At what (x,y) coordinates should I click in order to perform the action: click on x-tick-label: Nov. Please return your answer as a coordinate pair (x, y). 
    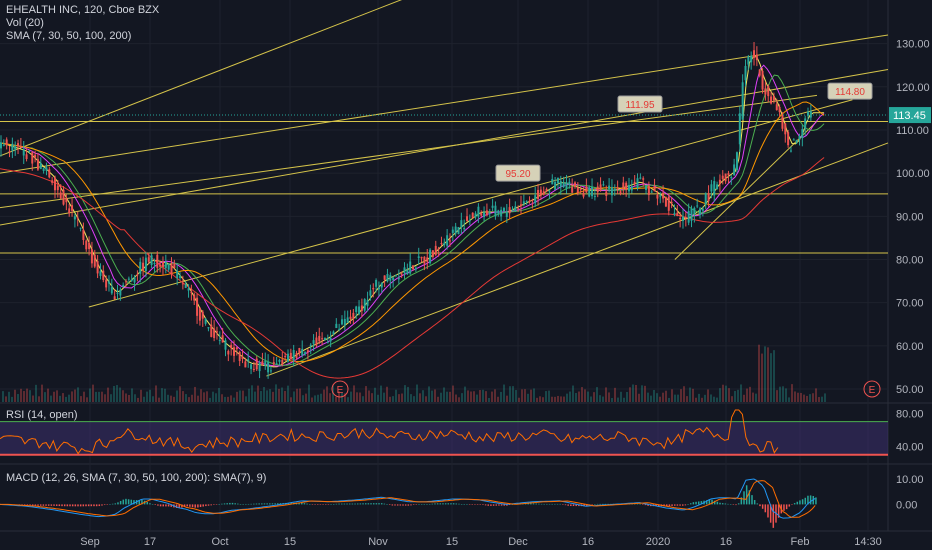
    Looking at the image, I should click on (378, 542).